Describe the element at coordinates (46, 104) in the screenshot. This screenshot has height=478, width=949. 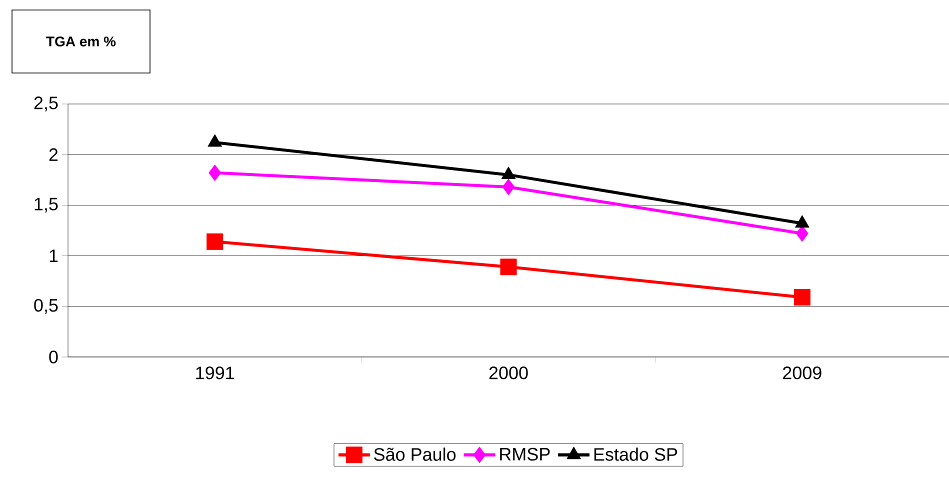
I see `y-tick-label: 2,5` at that location.